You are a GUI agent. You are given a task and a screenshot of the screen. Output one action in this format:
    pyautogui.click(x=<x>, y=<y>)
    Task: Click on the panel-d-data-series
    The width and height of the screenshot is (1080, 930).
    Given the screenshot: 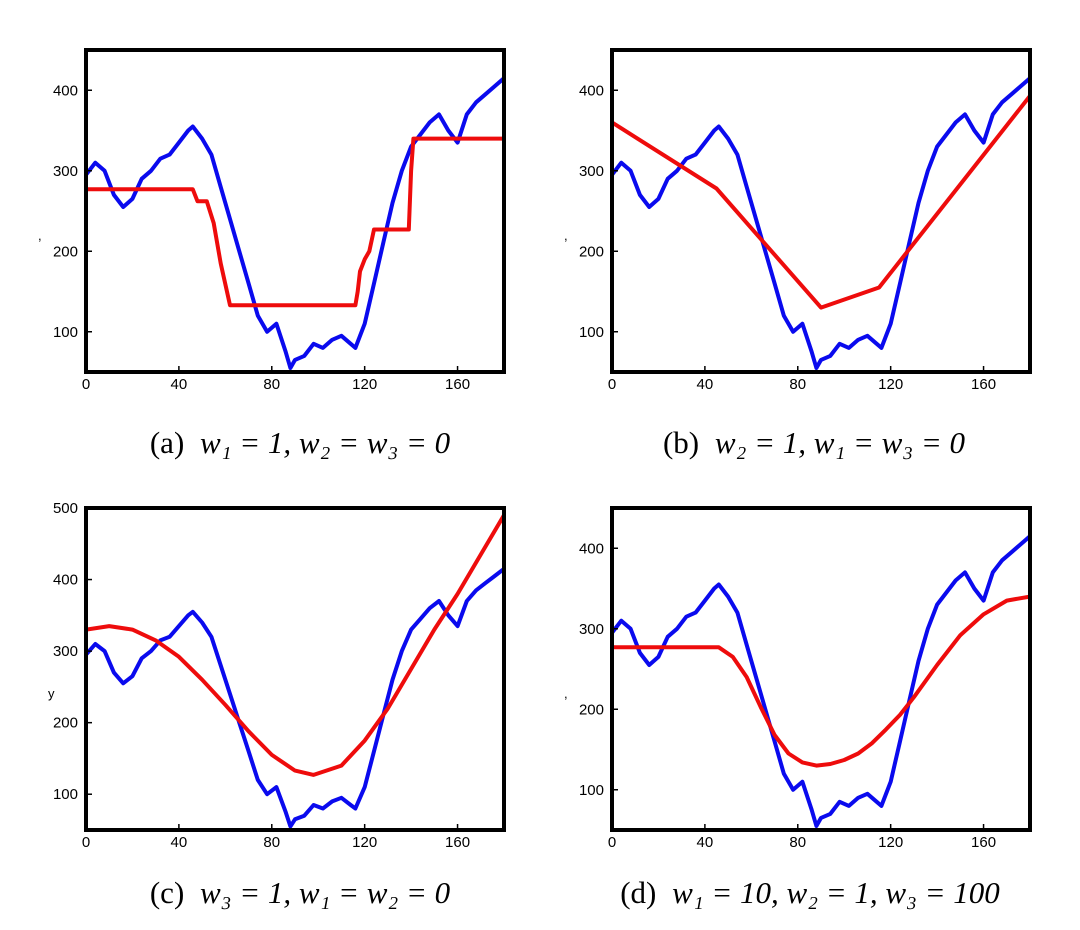 What is the action you would take?
    pyautogui.click(x=821, y=681)
    